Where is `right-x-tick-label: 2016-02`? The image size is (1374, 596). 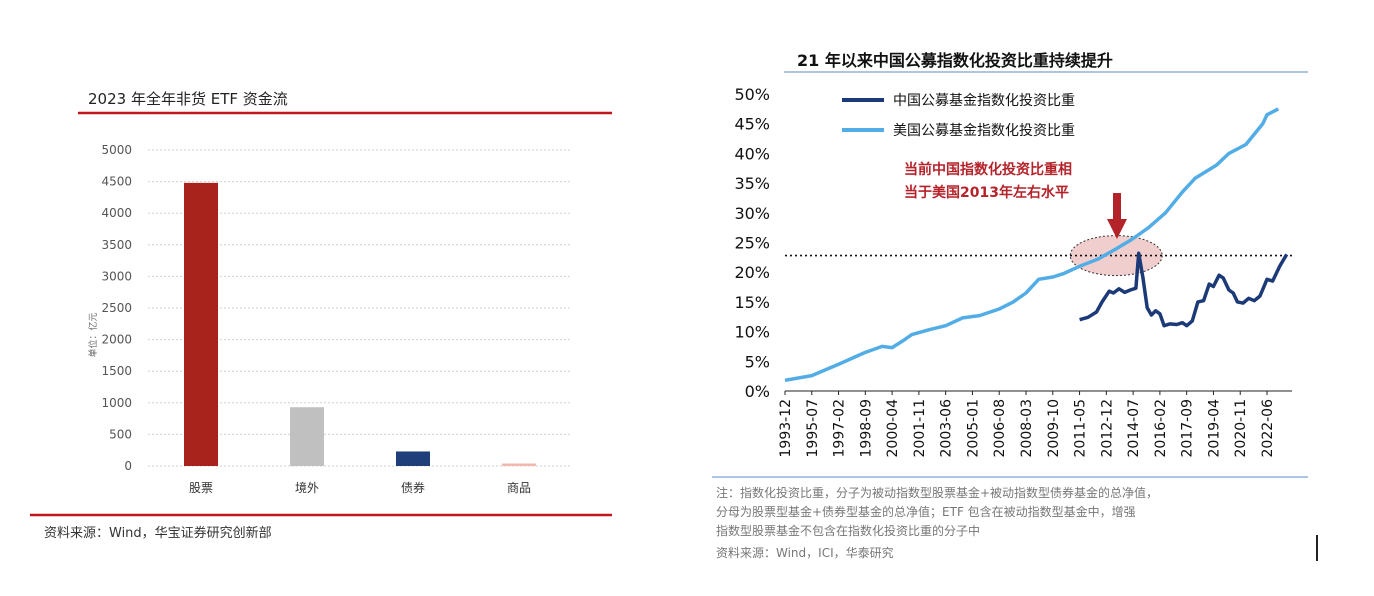 right-x-tick-label: 2016-02 is located at coordinates (1161, 428).